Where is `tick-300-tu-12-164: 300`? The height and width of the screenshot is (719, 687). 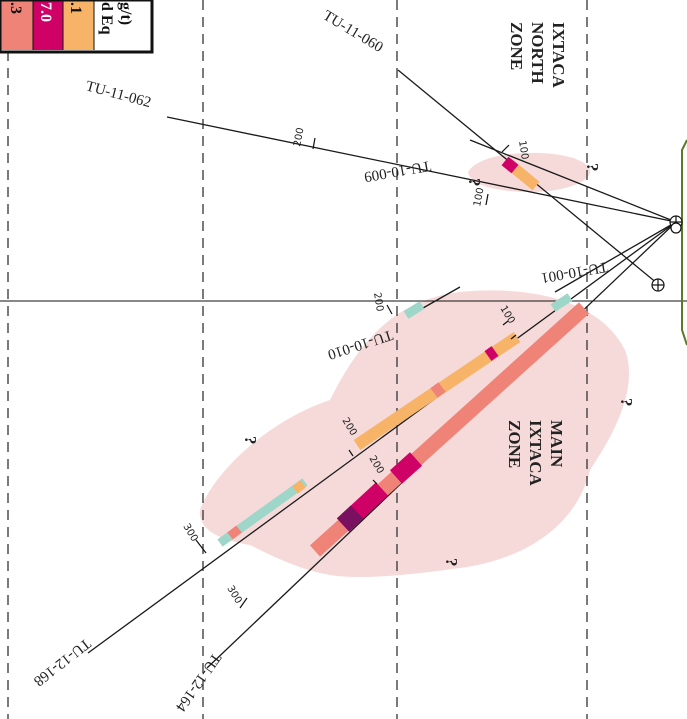
tick-300-tu-12-164: 300 is located at coordinates (233, 595).